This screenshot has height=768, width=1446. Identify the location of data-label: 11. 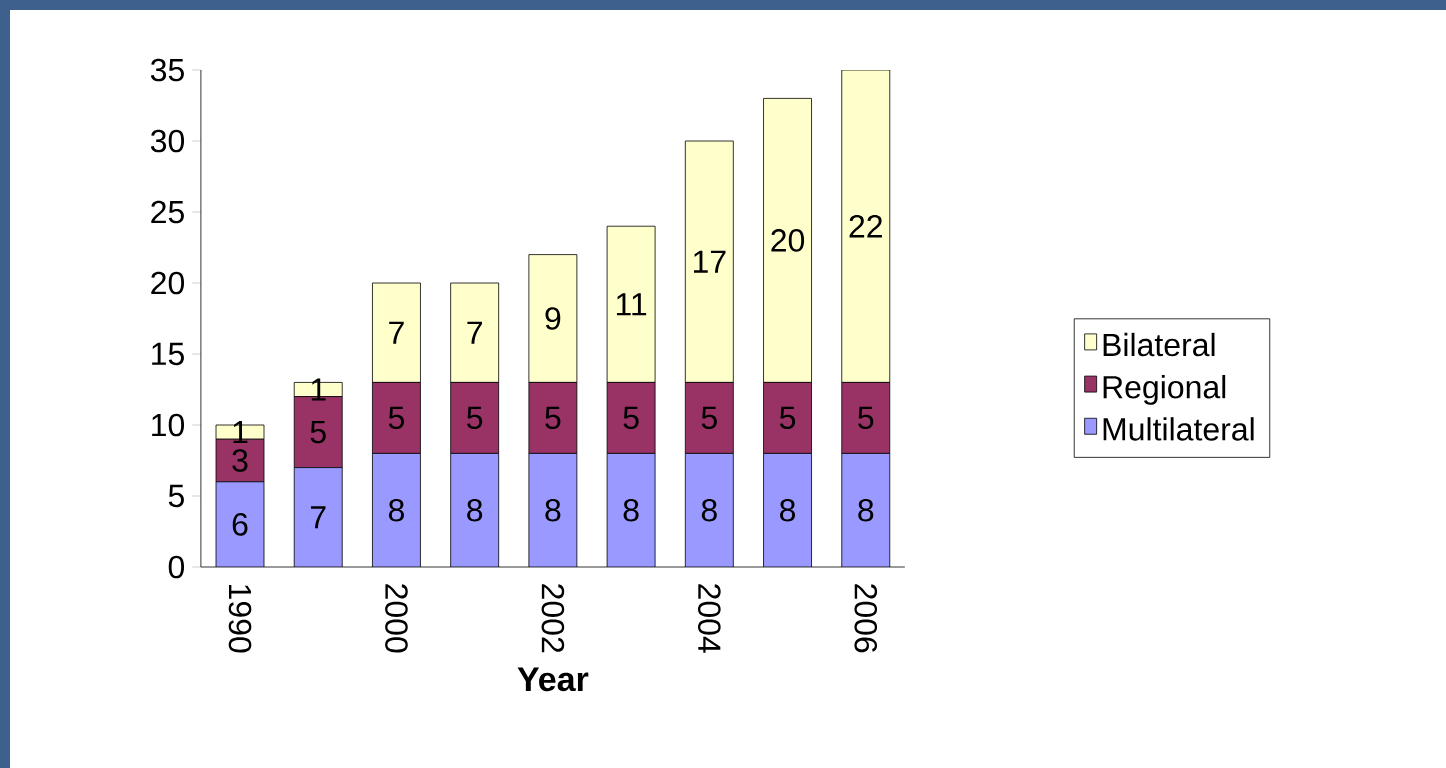
(631, 304).